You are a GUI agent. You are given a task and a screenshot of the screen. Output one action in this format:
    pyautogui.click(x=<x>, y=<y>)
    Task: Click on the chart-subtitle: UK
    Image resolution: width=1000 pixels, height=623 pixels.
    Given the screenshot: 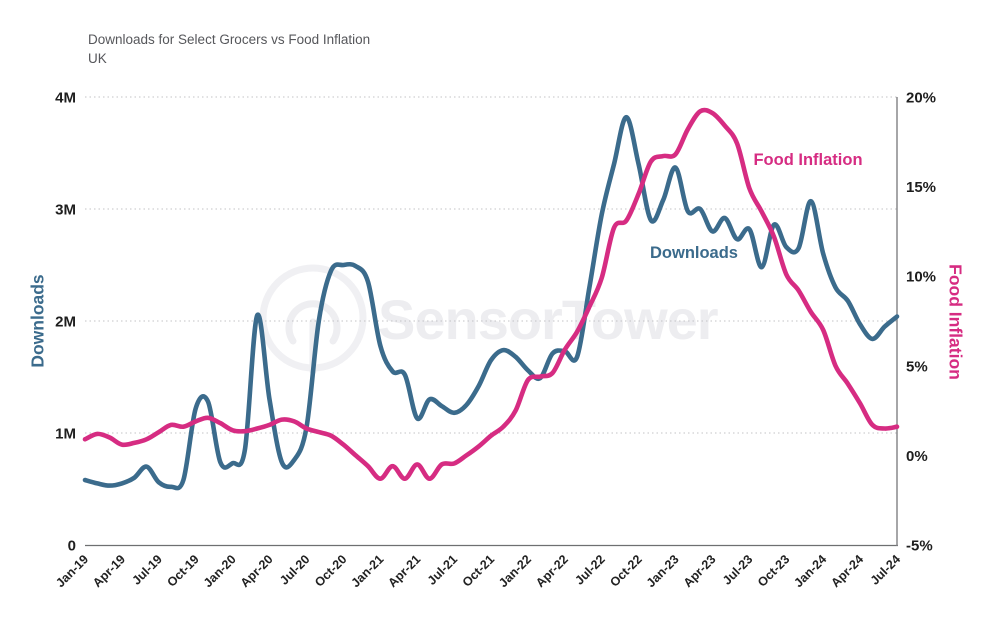 What is the action you would take?
    pyautogui.click(x=97, y=58)
    